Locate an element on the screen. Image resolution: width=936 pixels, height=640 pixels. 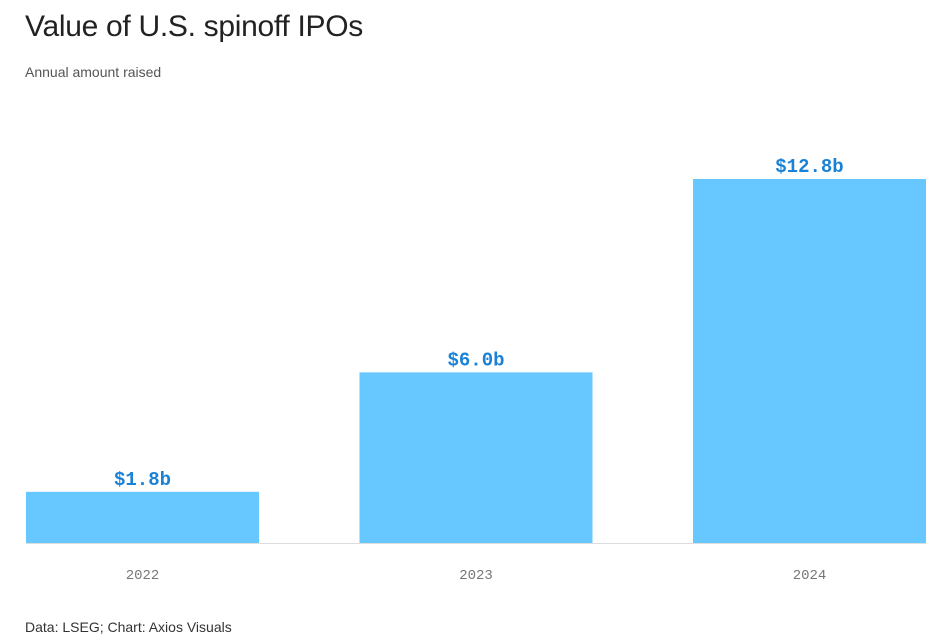
bar-2023 is located at coordinates (476, 457).